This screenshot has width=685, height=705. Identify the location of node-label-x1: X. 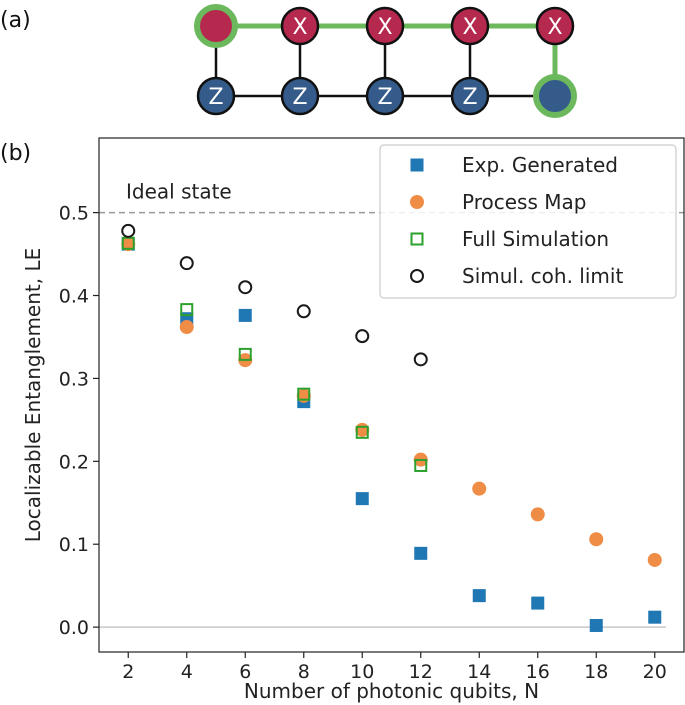
(299, 27).